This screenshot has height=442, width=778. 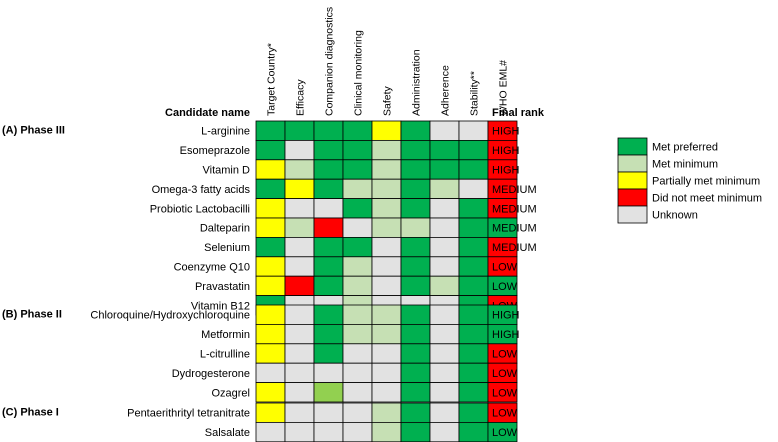 What do you see at coordinates (207, 113) in the screenshot?
I see `candidate-name-header: Candidate name` at bounding box center [207, 113].